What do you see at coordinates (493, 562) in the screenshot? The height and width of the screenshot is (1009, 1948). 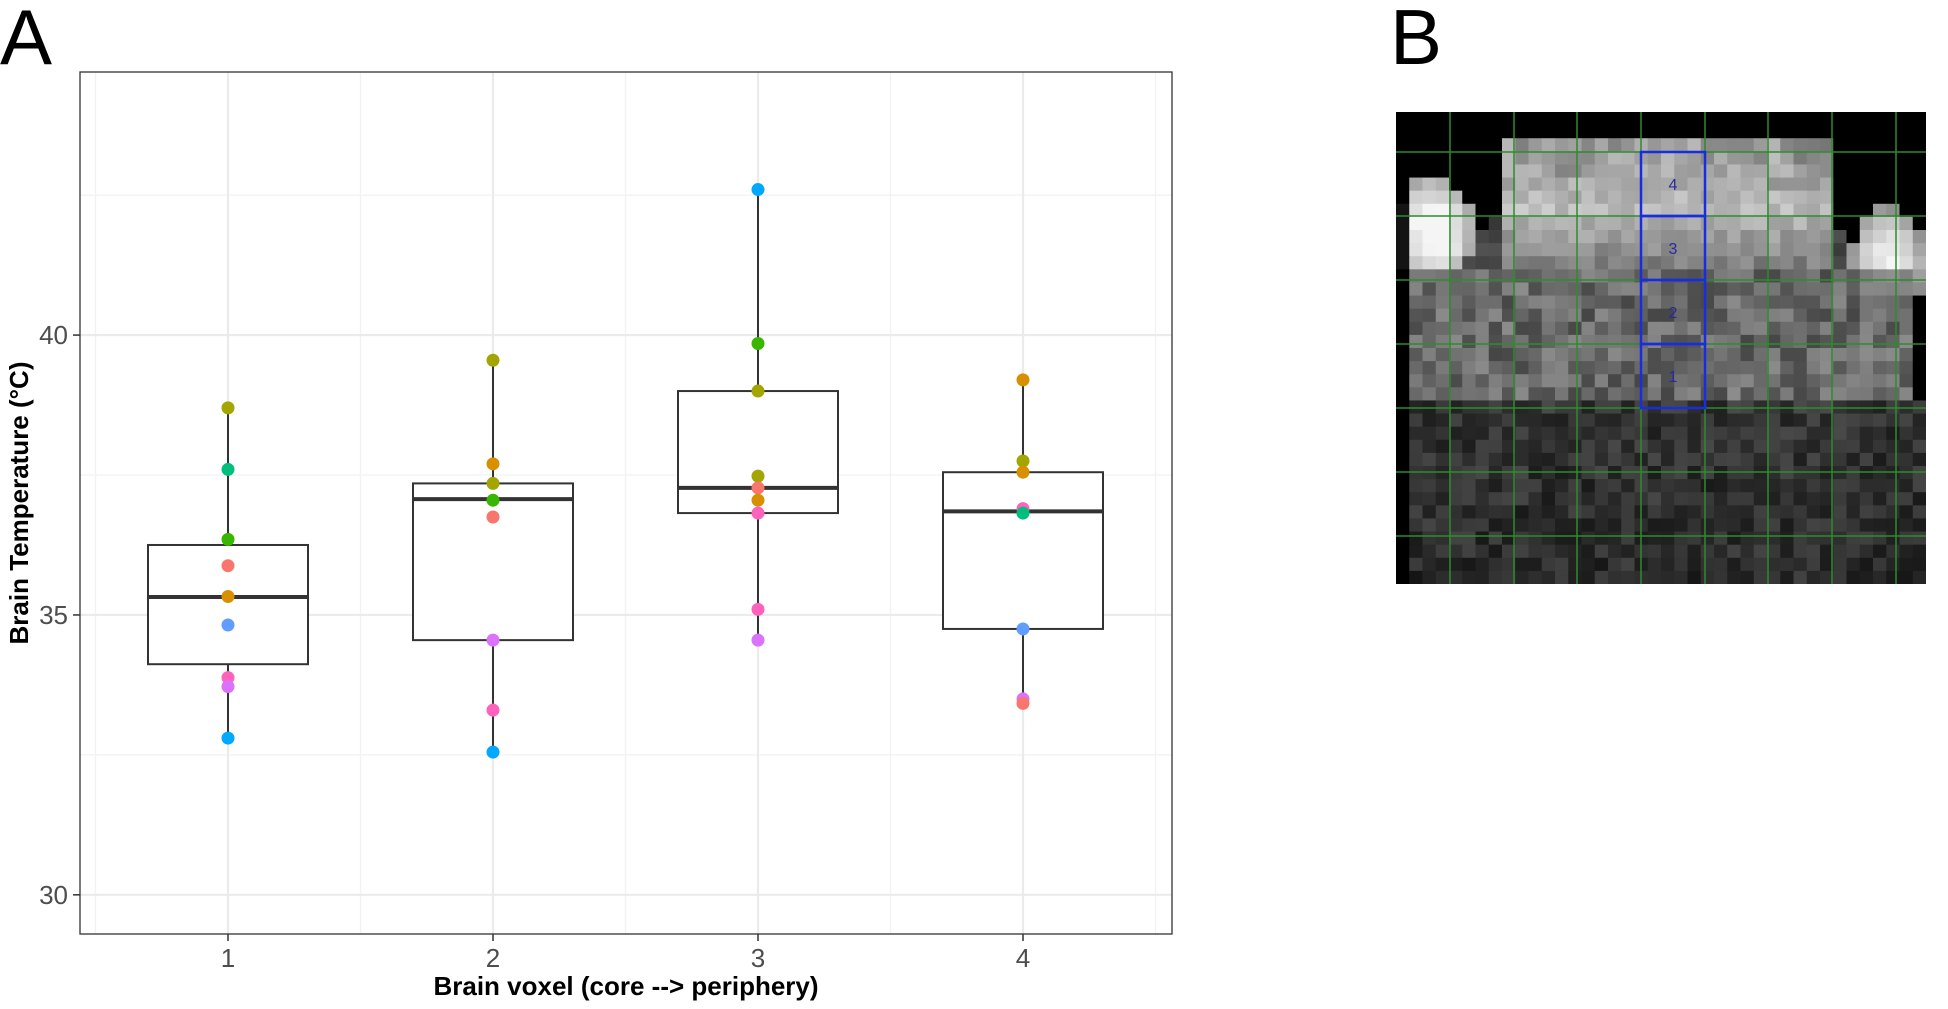 I see `box-iqr` at bounding box center [493, 562].